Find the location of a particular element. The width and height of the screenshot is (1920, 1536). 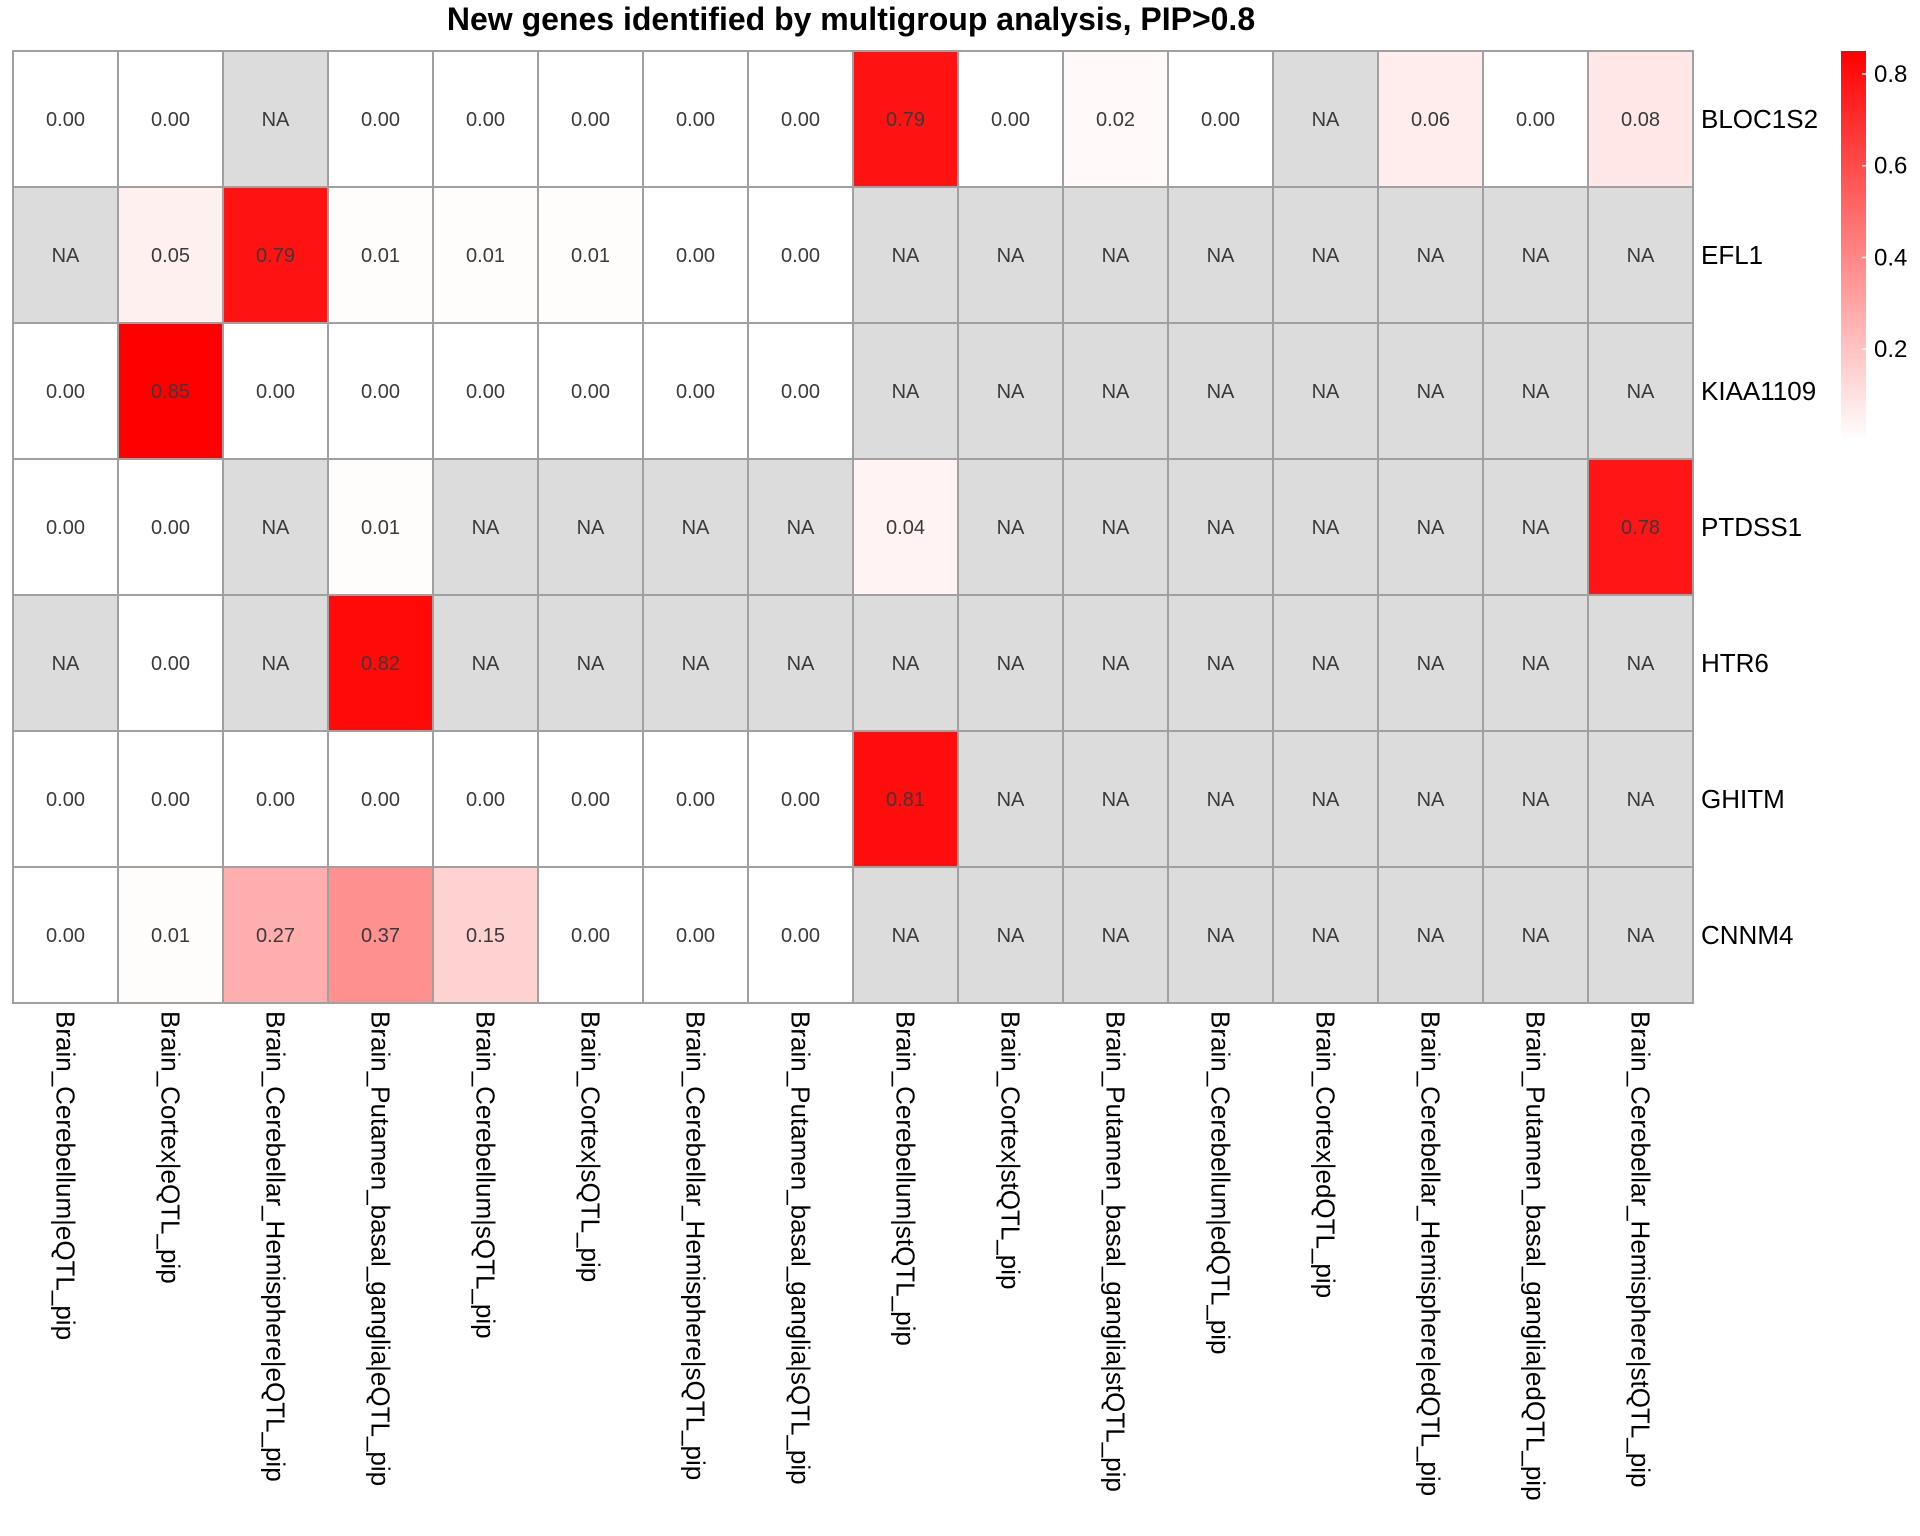

cell-value-label: 0.06 is located at coordinates (1430, 120).